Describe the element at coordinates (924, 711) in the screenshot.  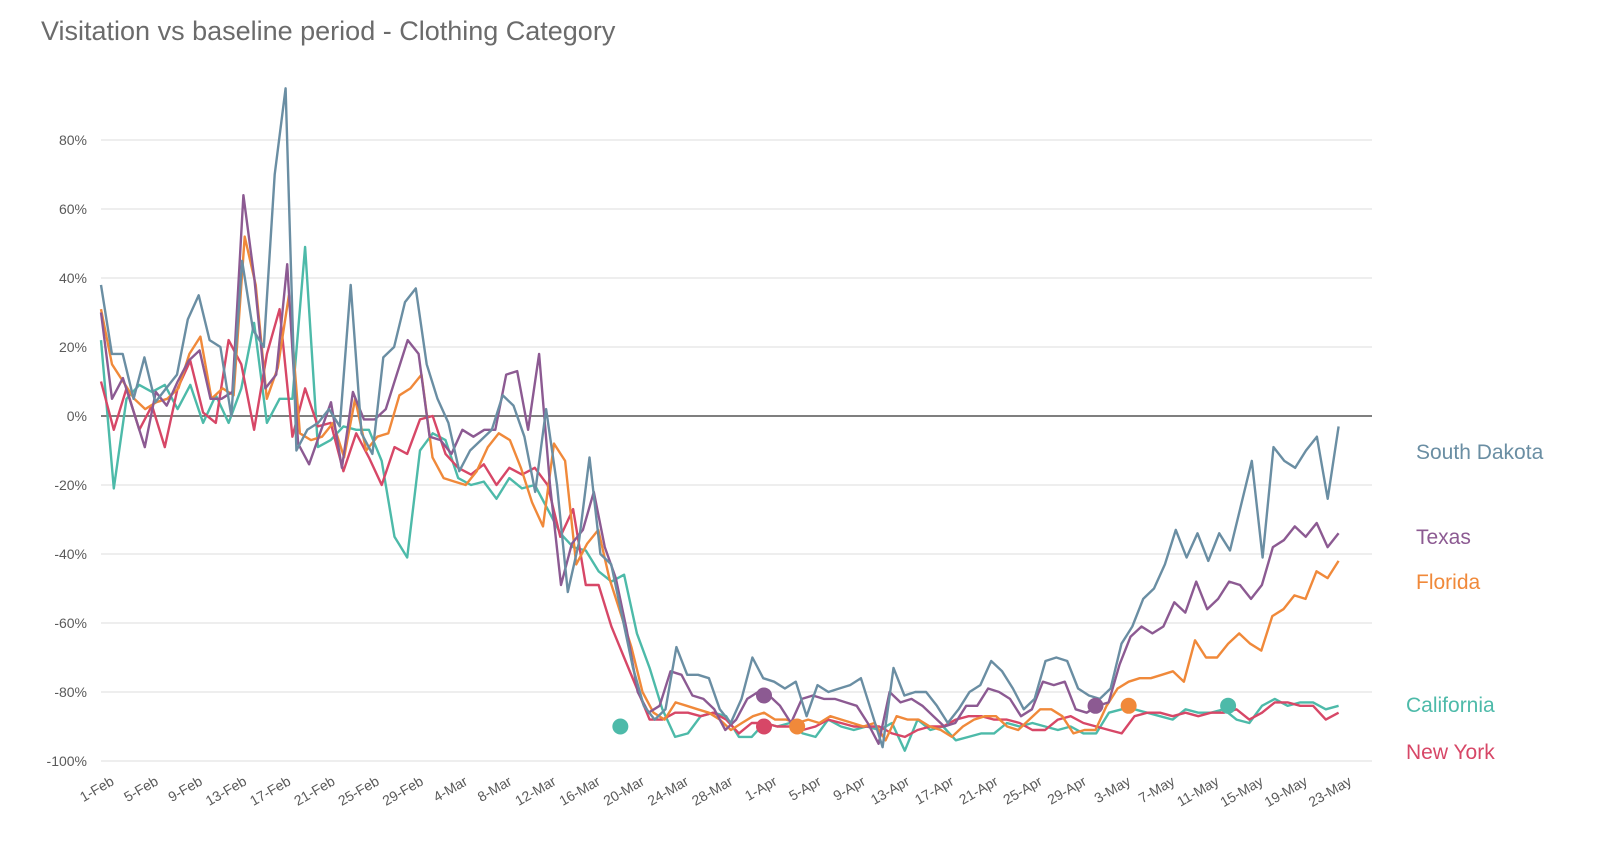
I see `series-markers` at that location.